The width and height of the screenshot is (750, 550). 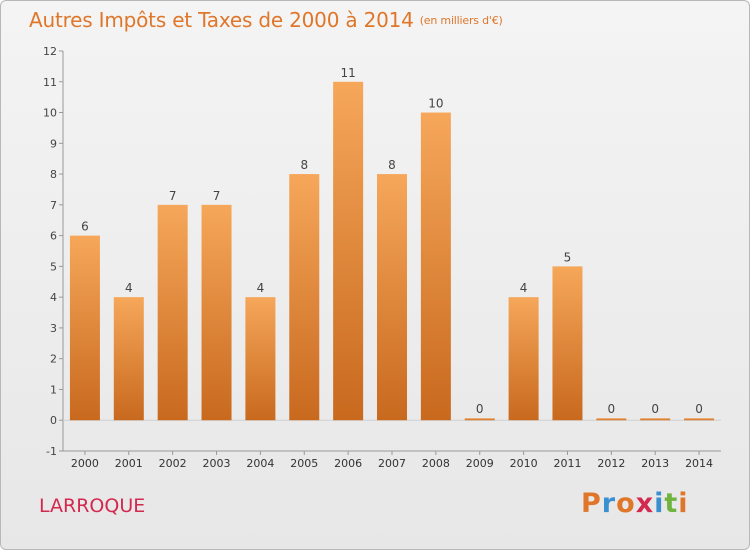 What do you see at coordinates (173, 463) in the screenshot?
I see `x-tick-label-2002: 2002` at bounding box center [173, 463].